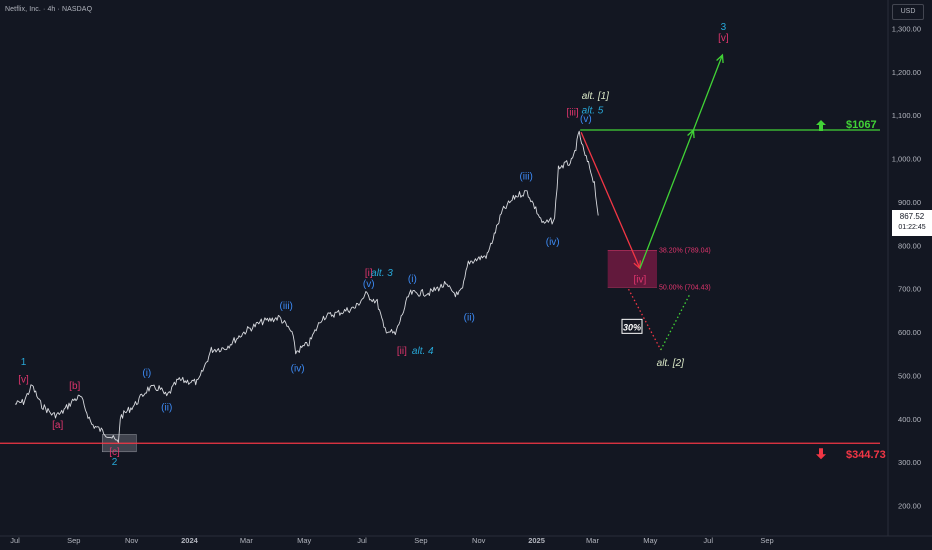  Describe the element at coordinates (906, 29) in the screenshot. I see `y-tick-label: 1,300.00` at that location.